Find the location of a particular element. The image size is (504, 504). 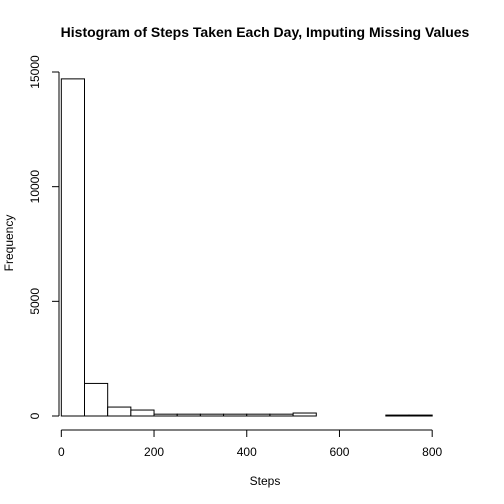

x-axis: 0 200 400 600 800 is located at coordinates (250, 444).